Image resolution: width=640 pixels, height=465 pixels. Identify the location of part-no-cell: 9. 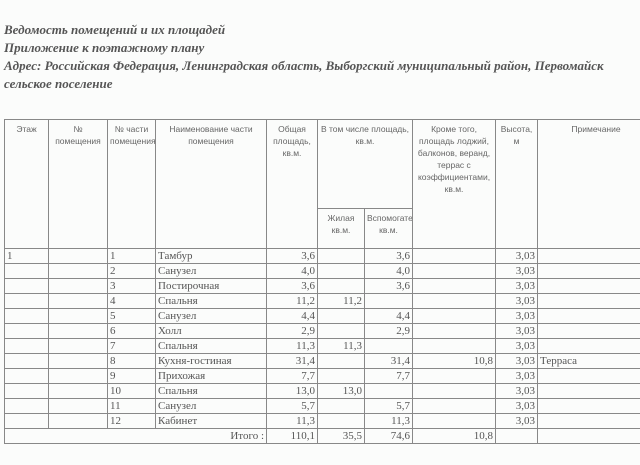
(131, 376).